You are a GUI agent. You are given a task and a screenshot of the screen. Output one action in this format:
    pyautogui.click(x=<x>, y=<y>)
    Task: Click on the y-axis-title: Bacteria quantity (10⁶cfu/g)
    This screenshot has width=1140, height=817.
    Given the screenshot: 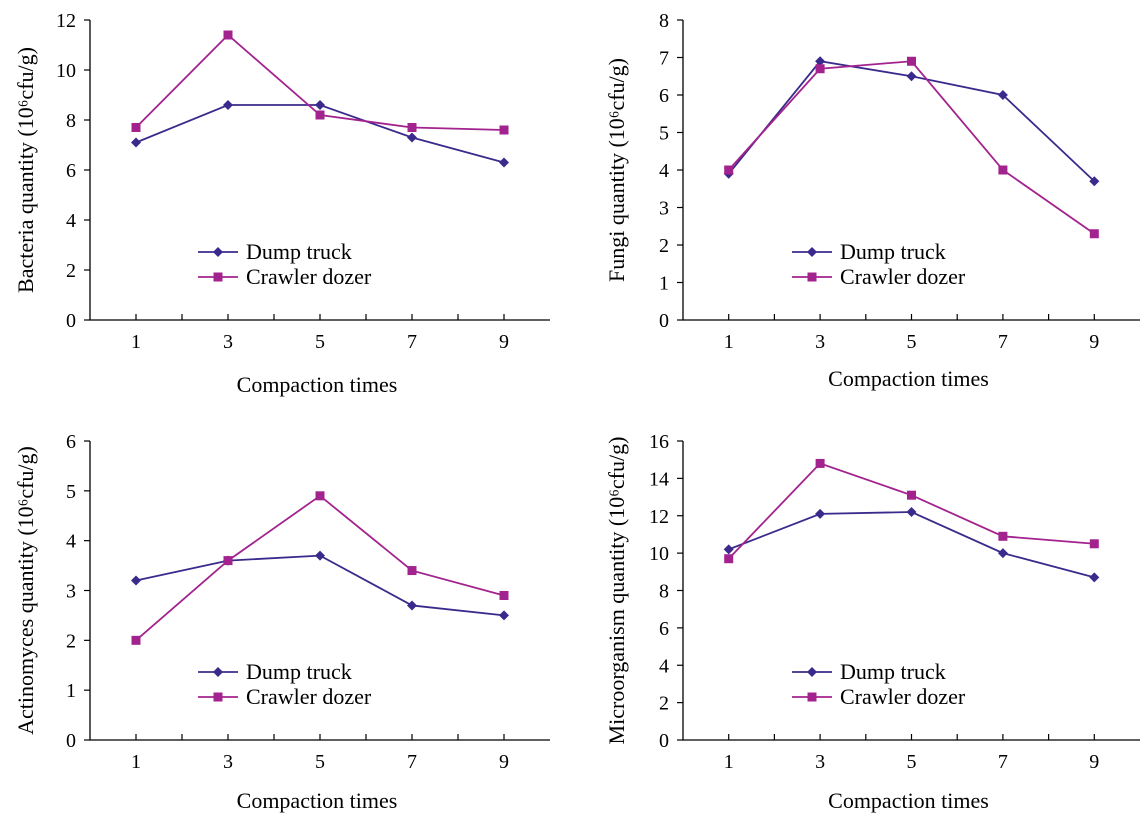 What is the action you would take?
    pyautogui.click(x=25, y=170)
    